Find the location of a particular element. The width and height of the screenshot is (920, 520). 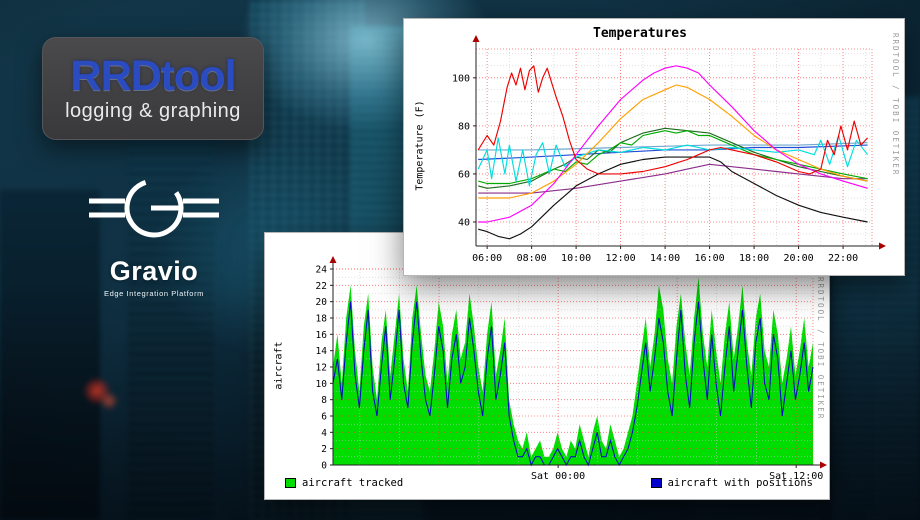

svg-text: 8 is located at coordinates (324, 400).